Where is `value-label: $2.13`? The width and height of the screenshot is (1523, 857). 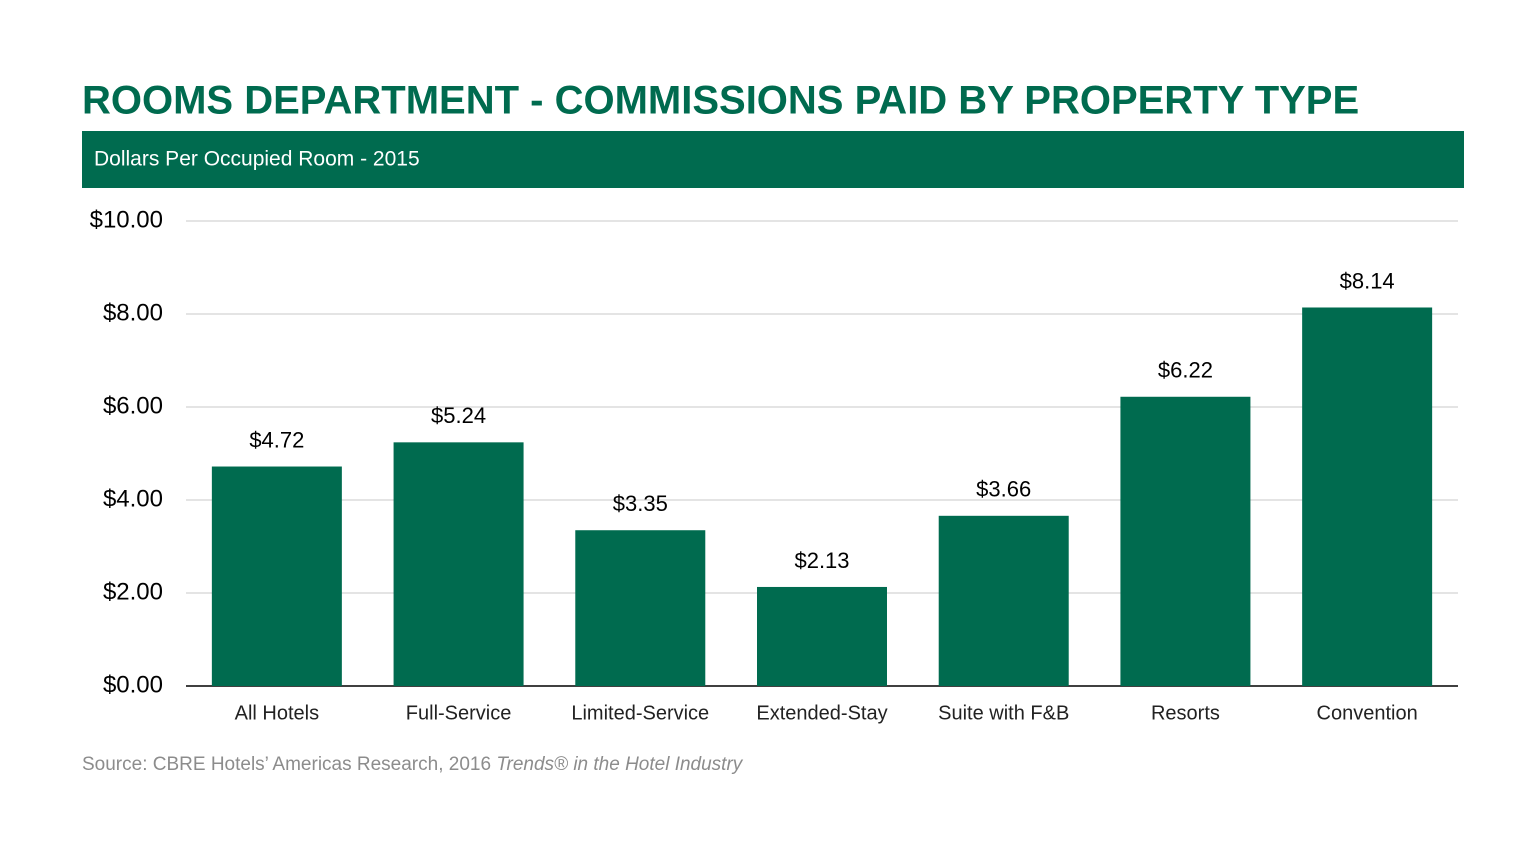 value-label: $2.13 is located at coordinates (821, 560).